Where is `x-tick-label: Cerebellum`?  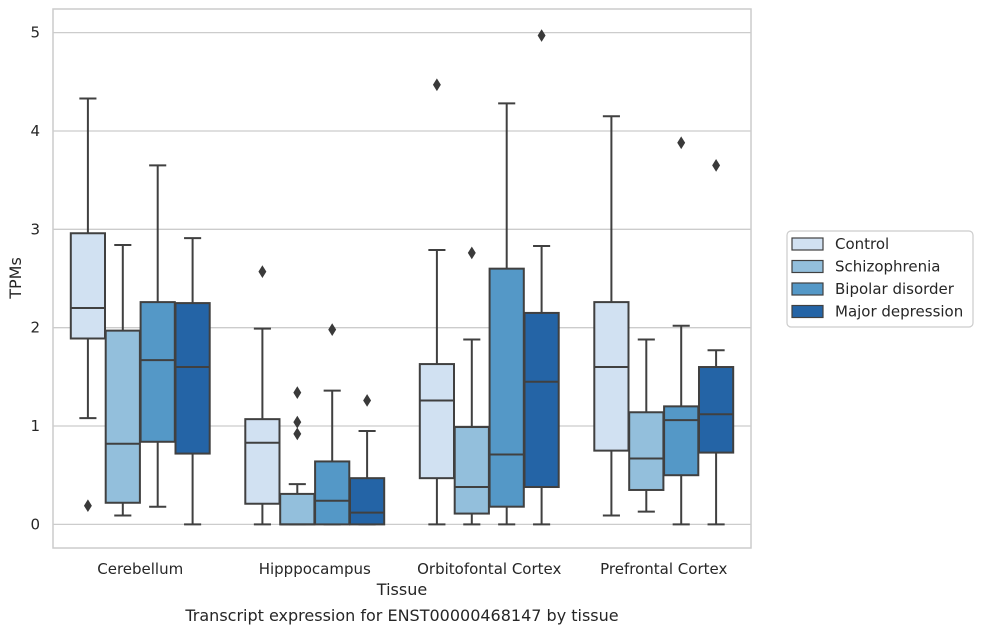 x-tick-label: Cerebellum is located at coordinates (140, 569).